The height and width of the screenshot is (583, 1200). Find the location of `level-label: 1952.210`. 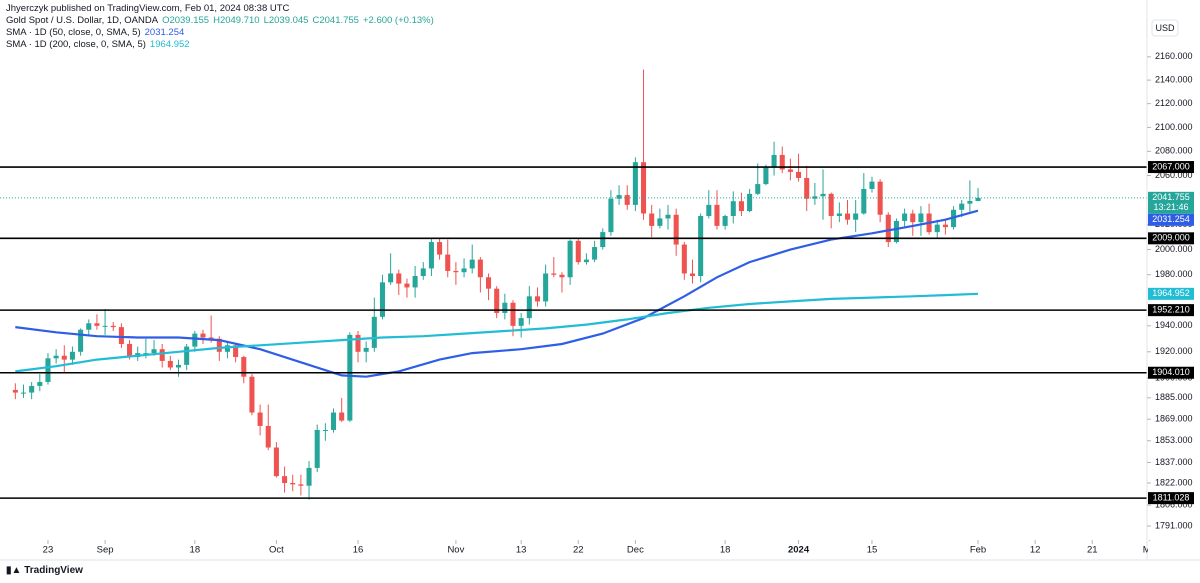

level-label: 1952.210 is located at coordinates (1171, 310).